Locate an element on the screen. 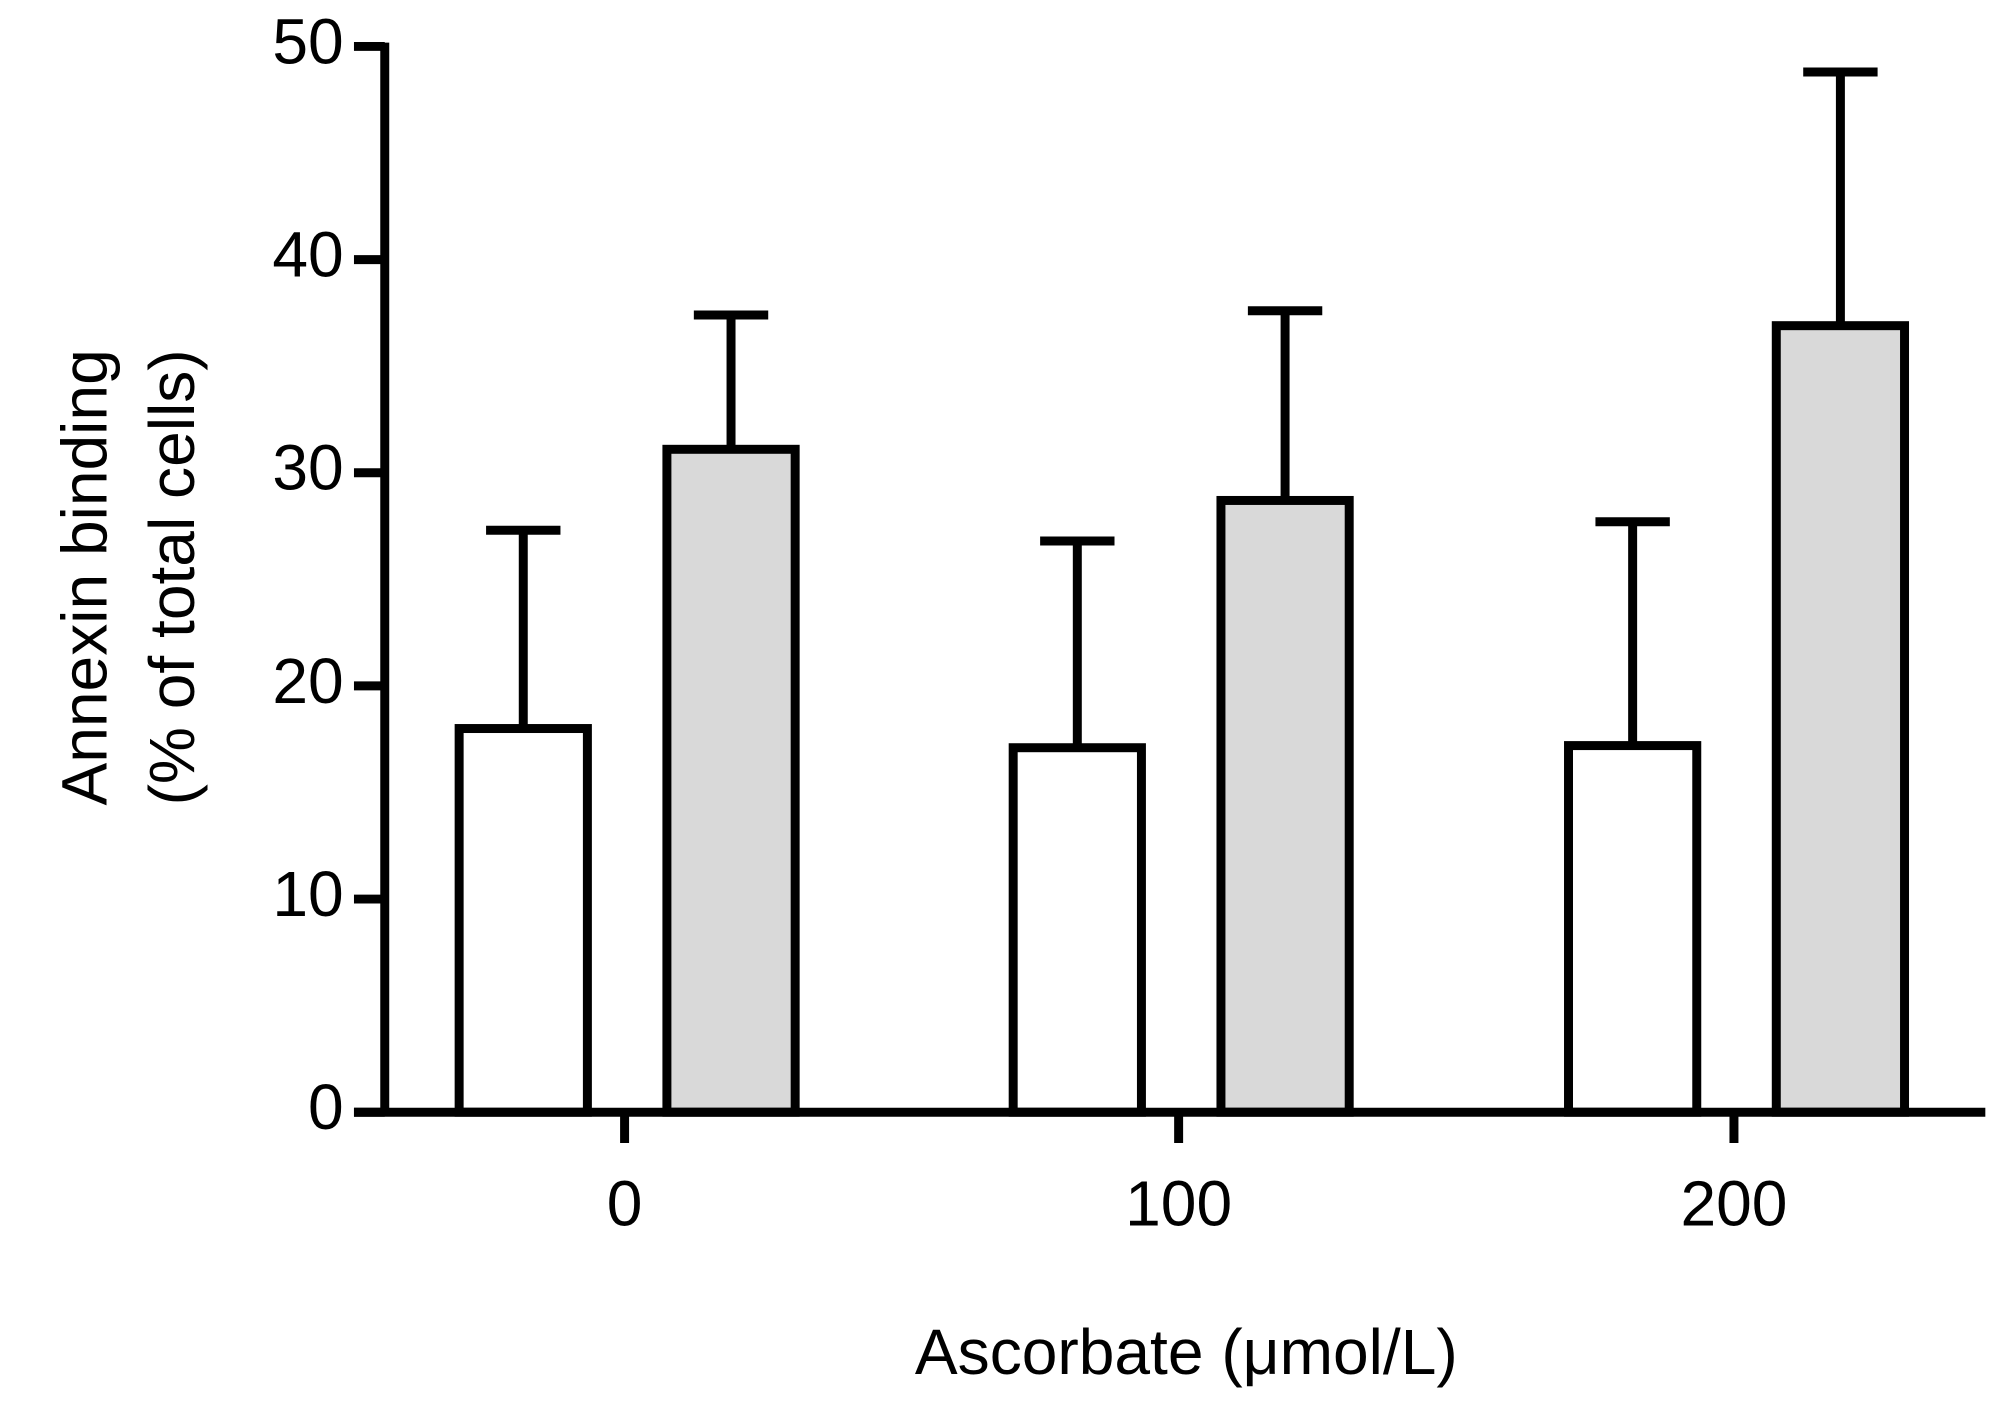 This screenshot has width=2002, height=1419. y-axis-label: Annexin binding is located at coordinates (85, 577).